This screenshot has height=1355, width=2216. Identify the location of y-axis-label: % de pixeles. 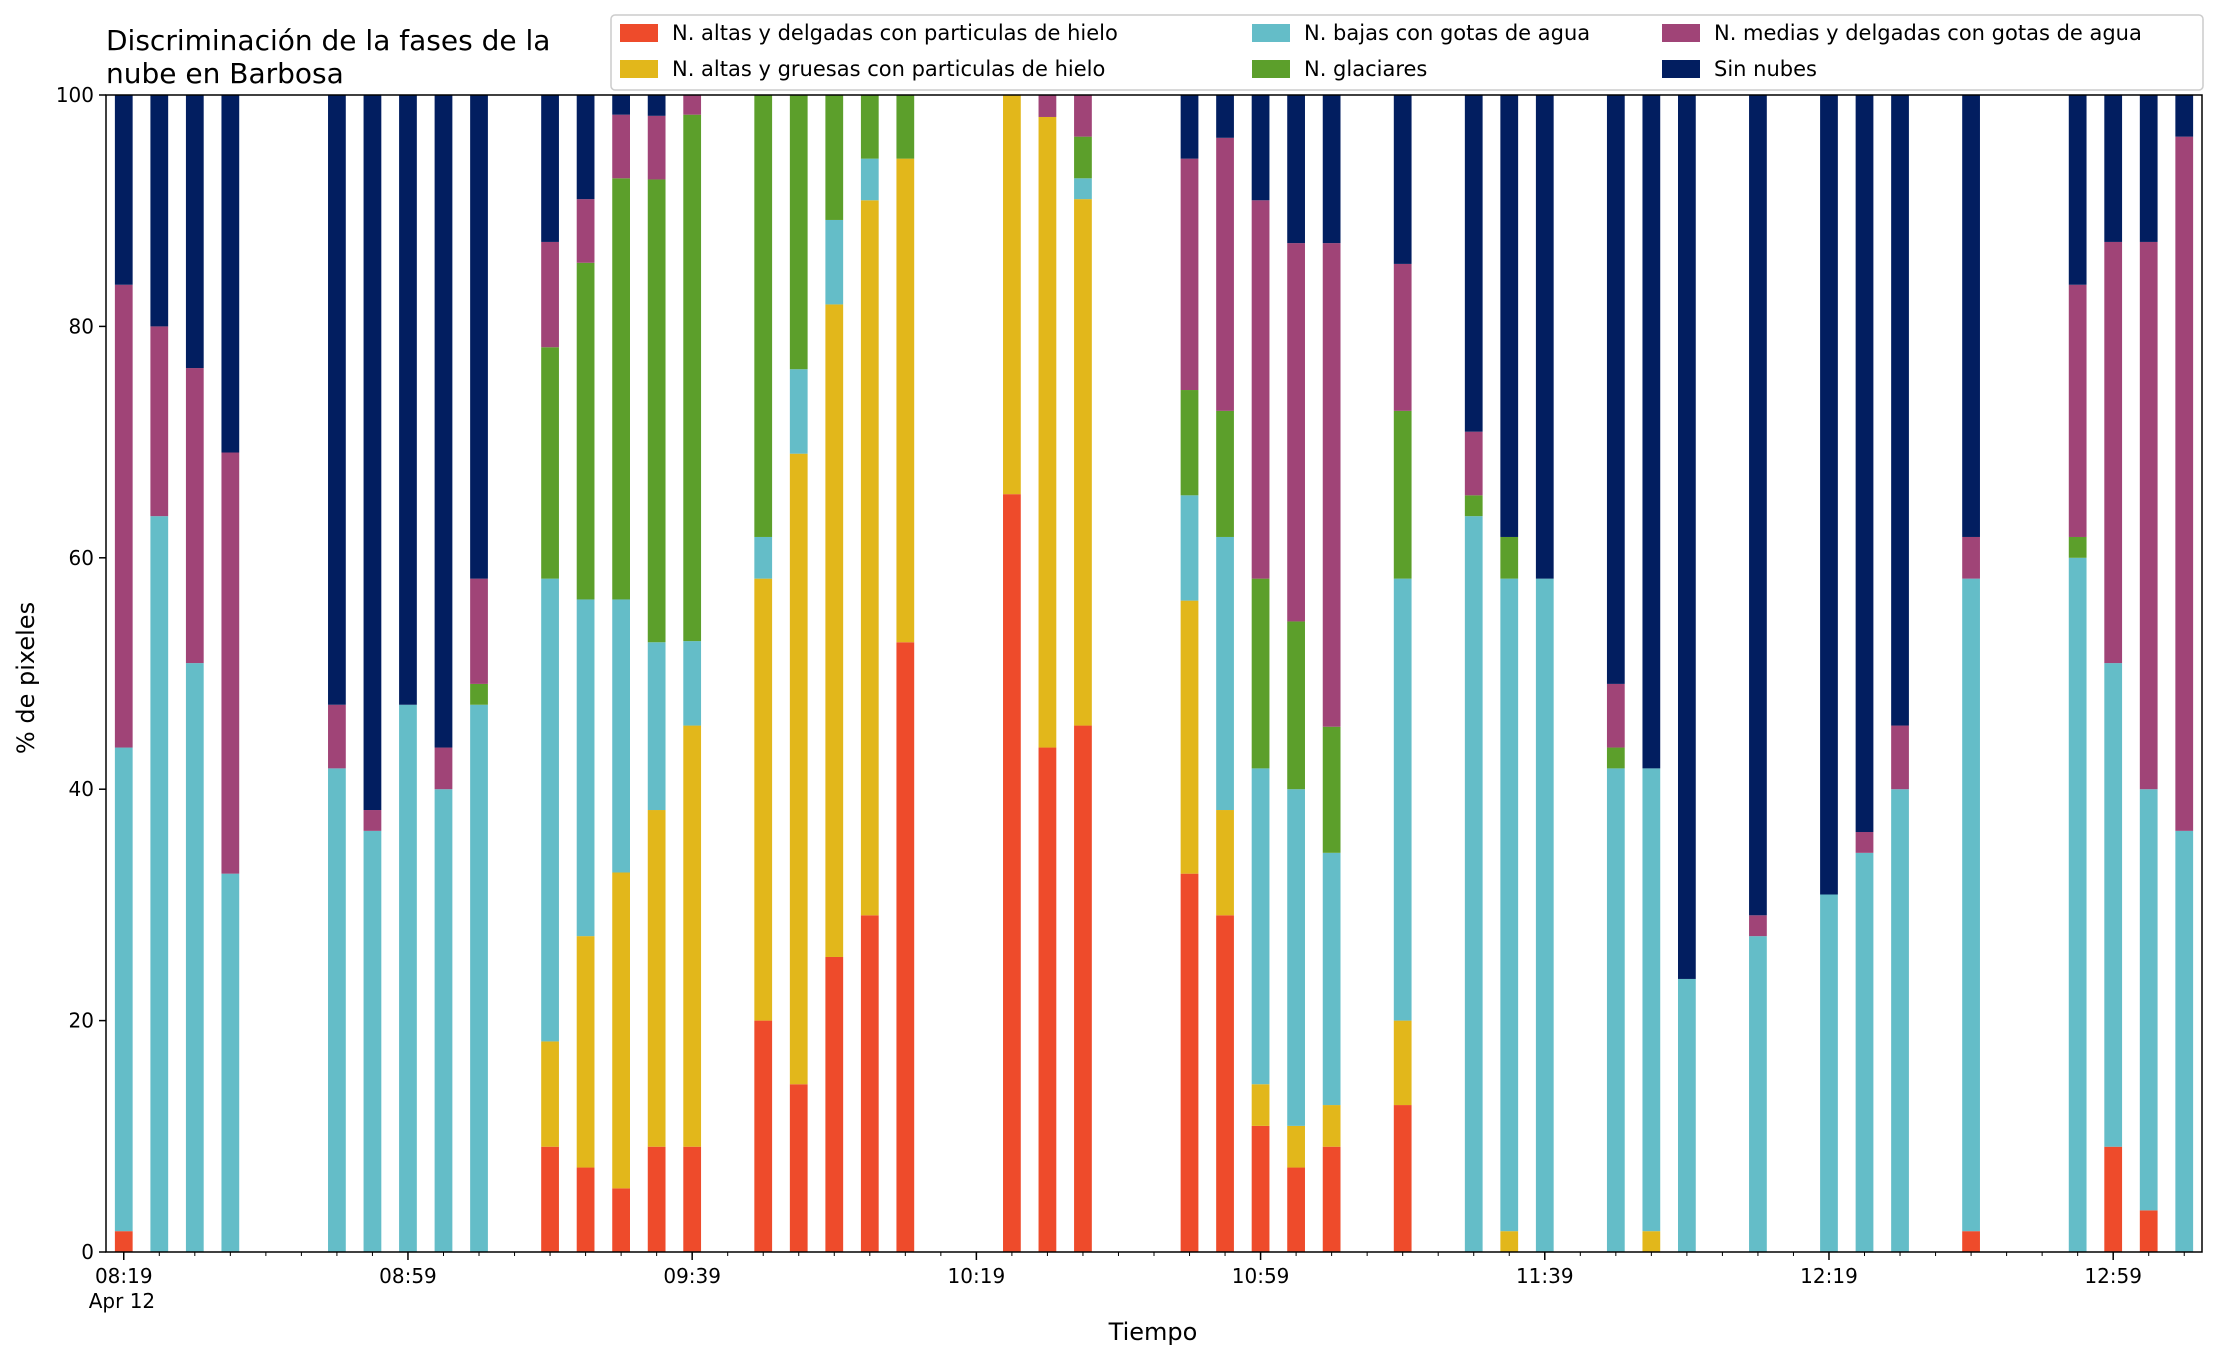
(26, 678).